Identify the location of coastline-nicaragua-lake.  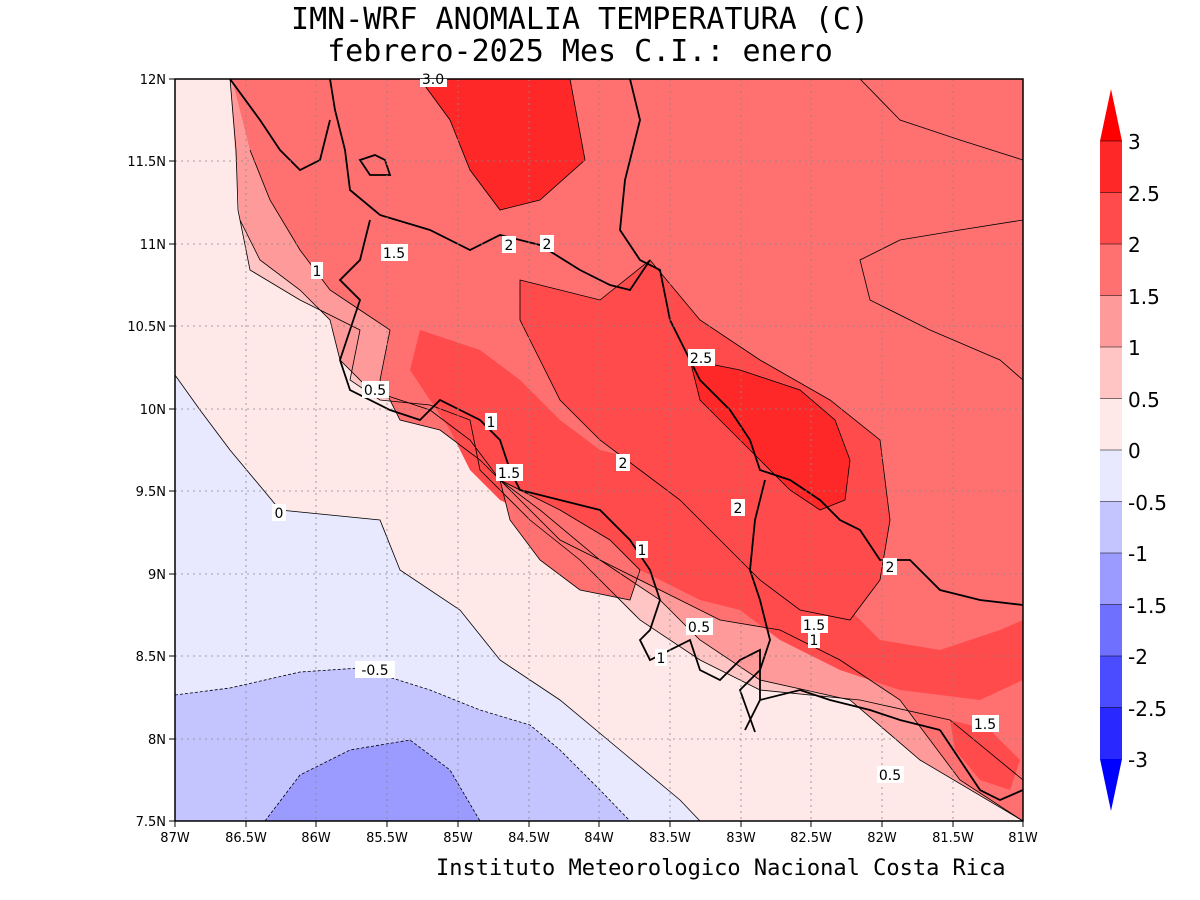
(490, 185).